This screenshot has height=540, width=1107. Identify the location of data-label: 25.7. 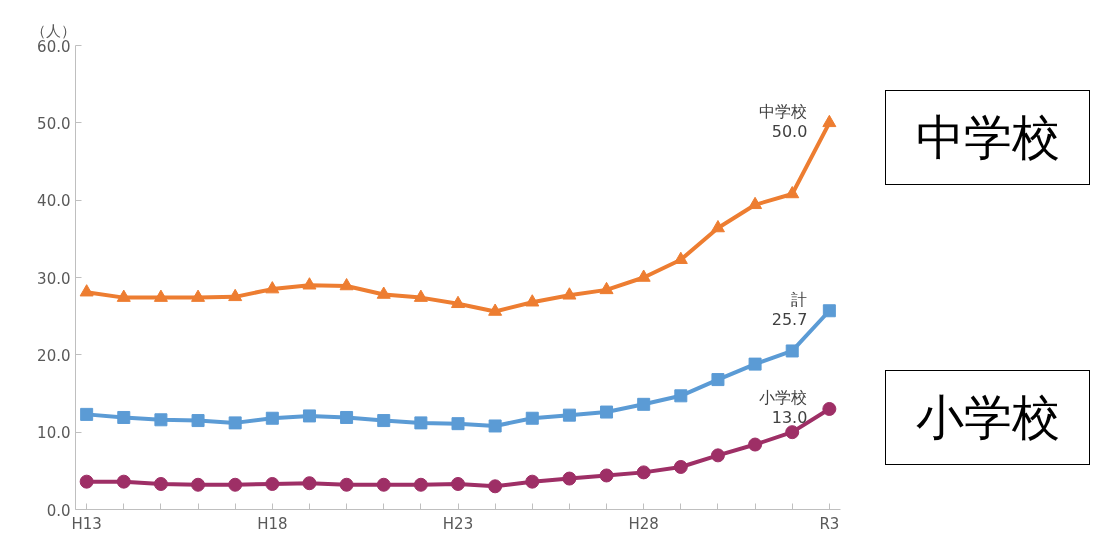
(789, 319).